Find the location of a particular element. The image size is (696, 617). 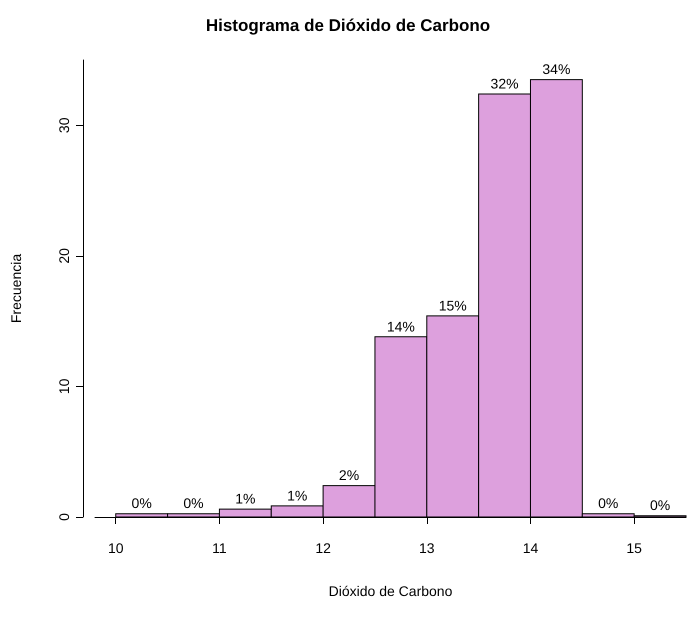

y-tick-label: 20 is located at coordinates (64, 256).